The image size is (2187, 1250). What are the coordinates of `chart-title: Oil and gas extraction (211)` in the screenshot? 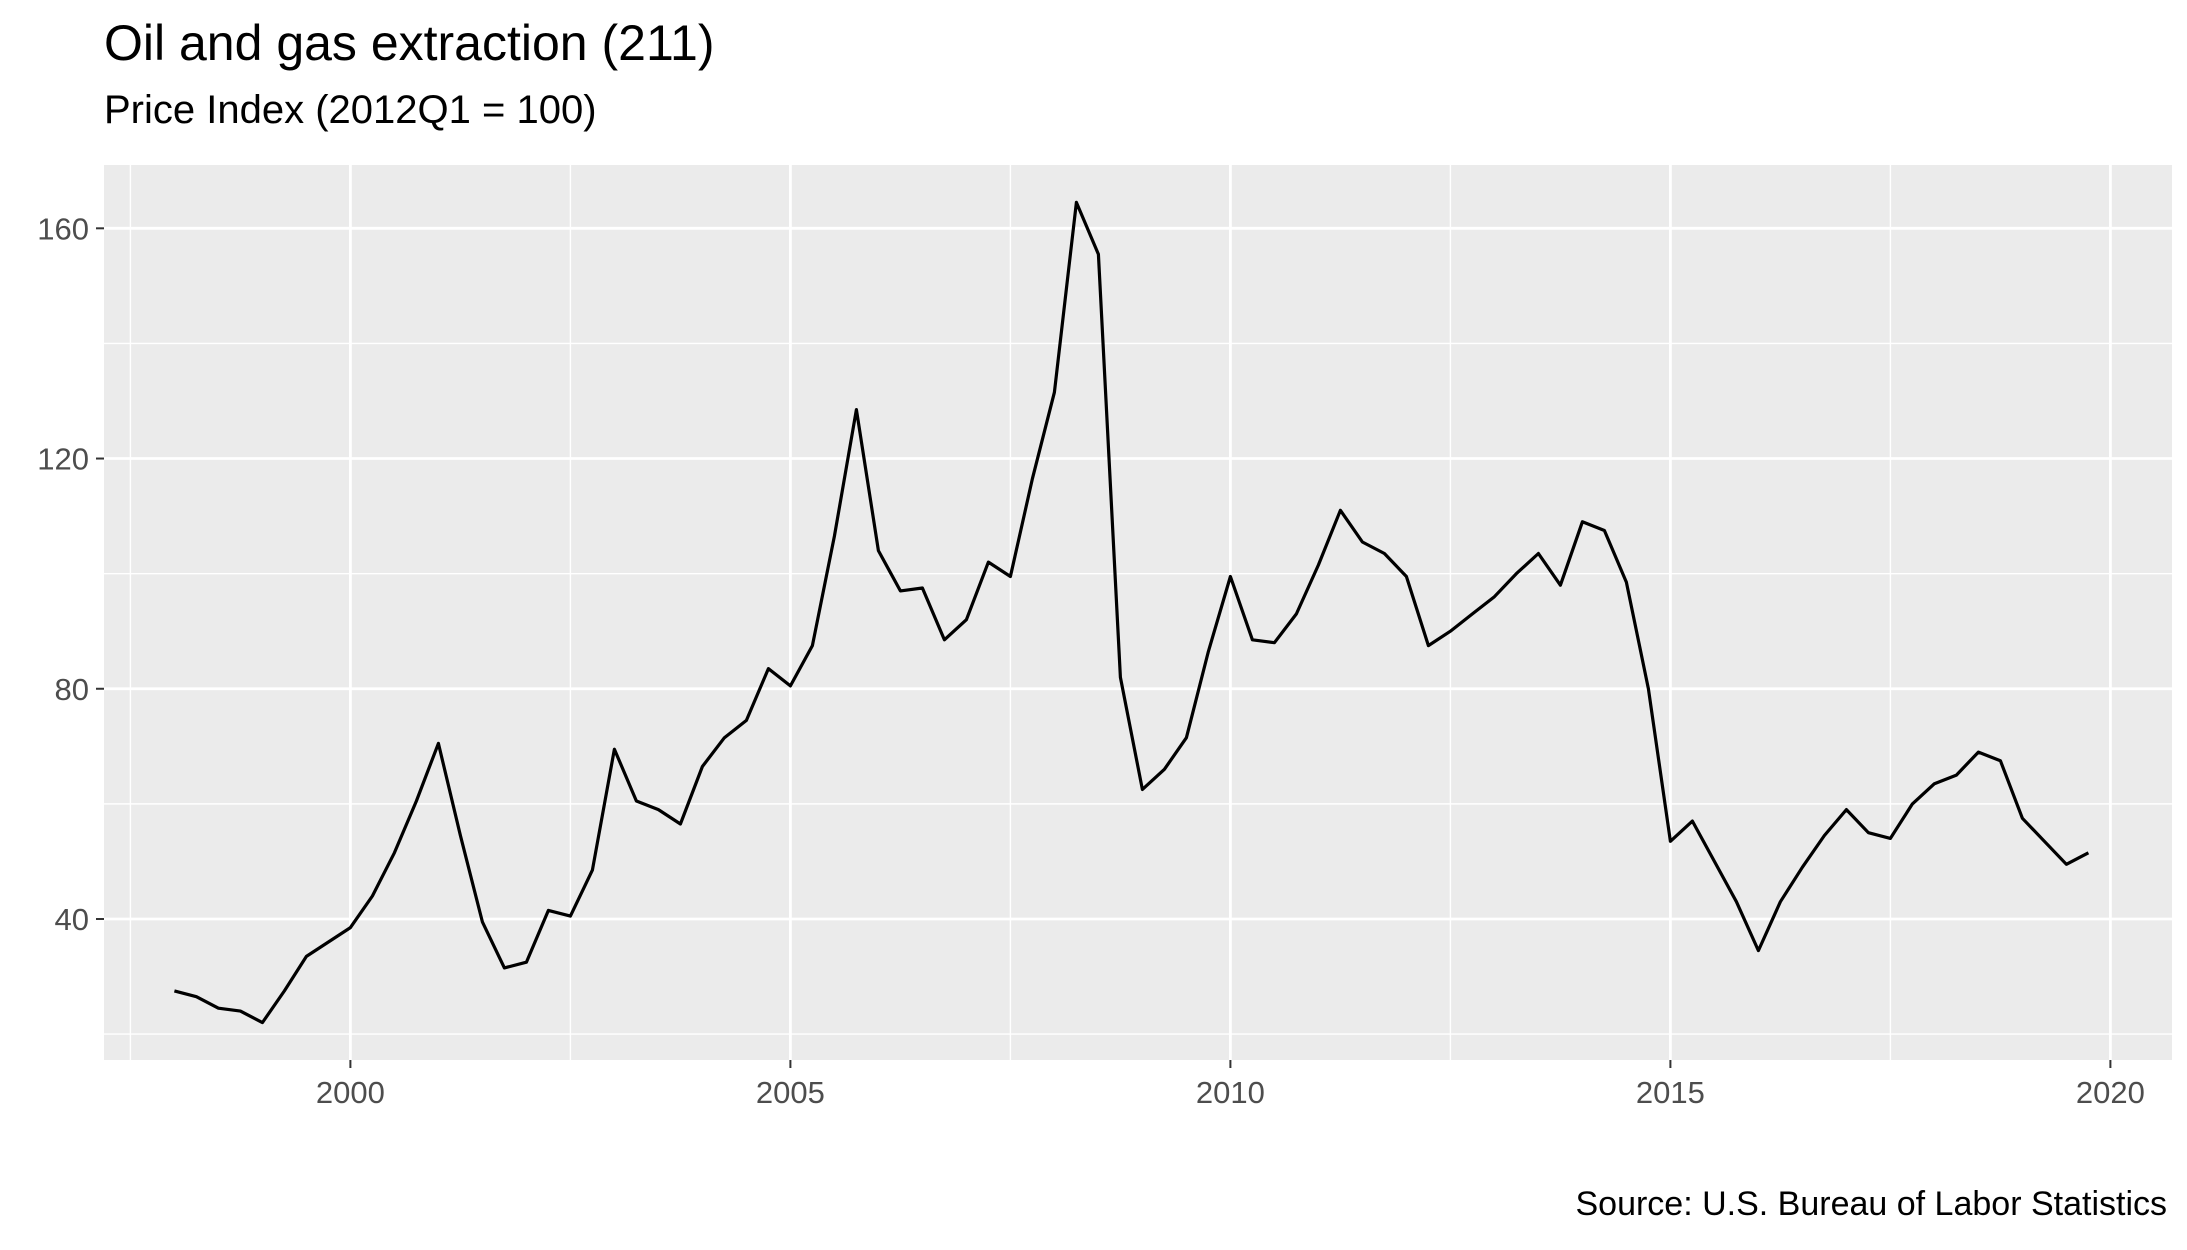 It's located at (409, 43).